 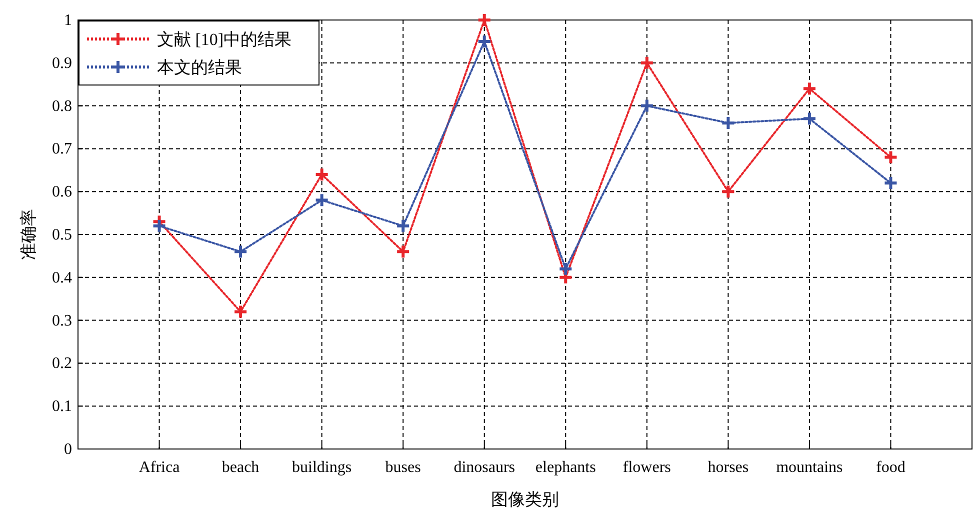 What do you see at coordinates (62, 407) in the screenshot?
I see `y-tick-label: 0.1` at bounding box center [62, 407].